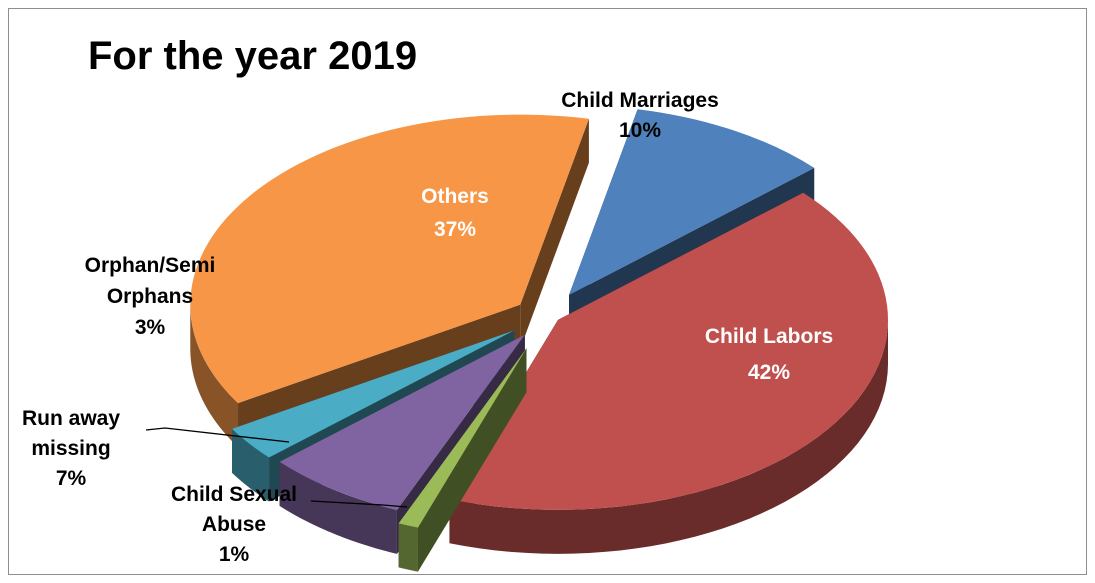 The height and width of the screenshot is (583, 1095). What do you see at coordinates (462, 460) in the screenshot?
I see `pie-slice-child-sexual-abuse` at bounding box center [462, 460].